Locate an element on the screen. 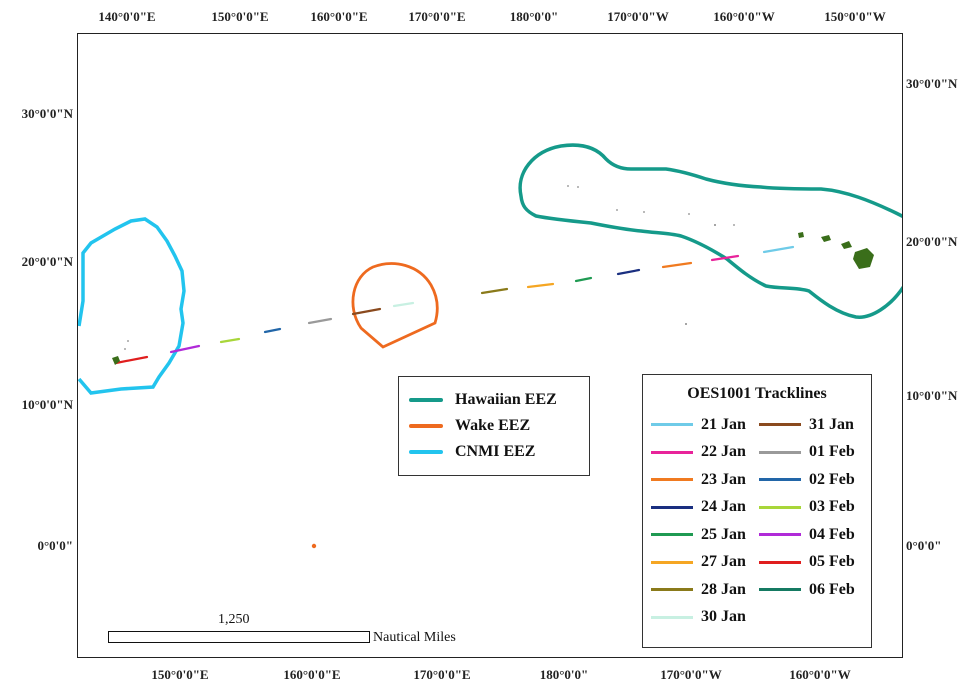  track-21-jan is located at coordinates (778, 249).